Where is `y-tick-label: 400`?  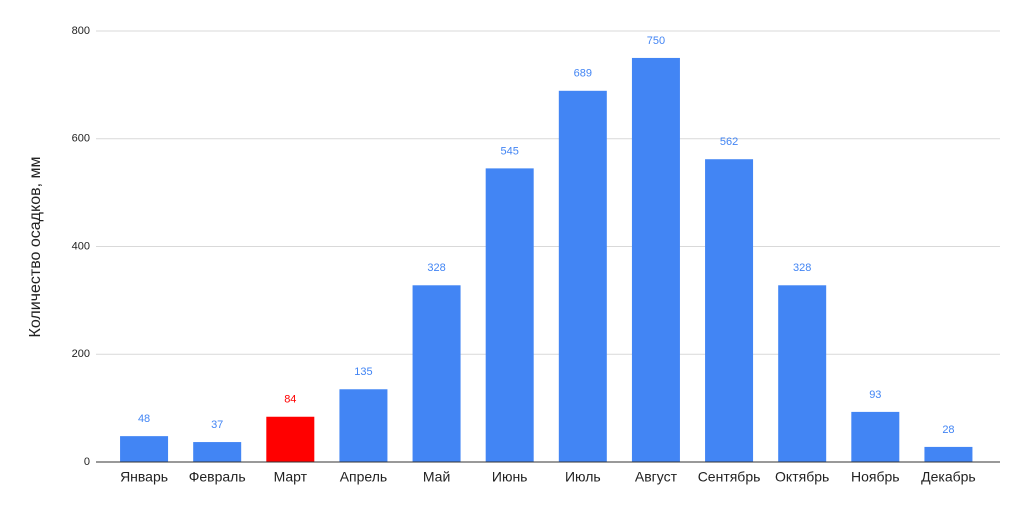 y-tick-label: 400 is located at coordinates (81, 246).